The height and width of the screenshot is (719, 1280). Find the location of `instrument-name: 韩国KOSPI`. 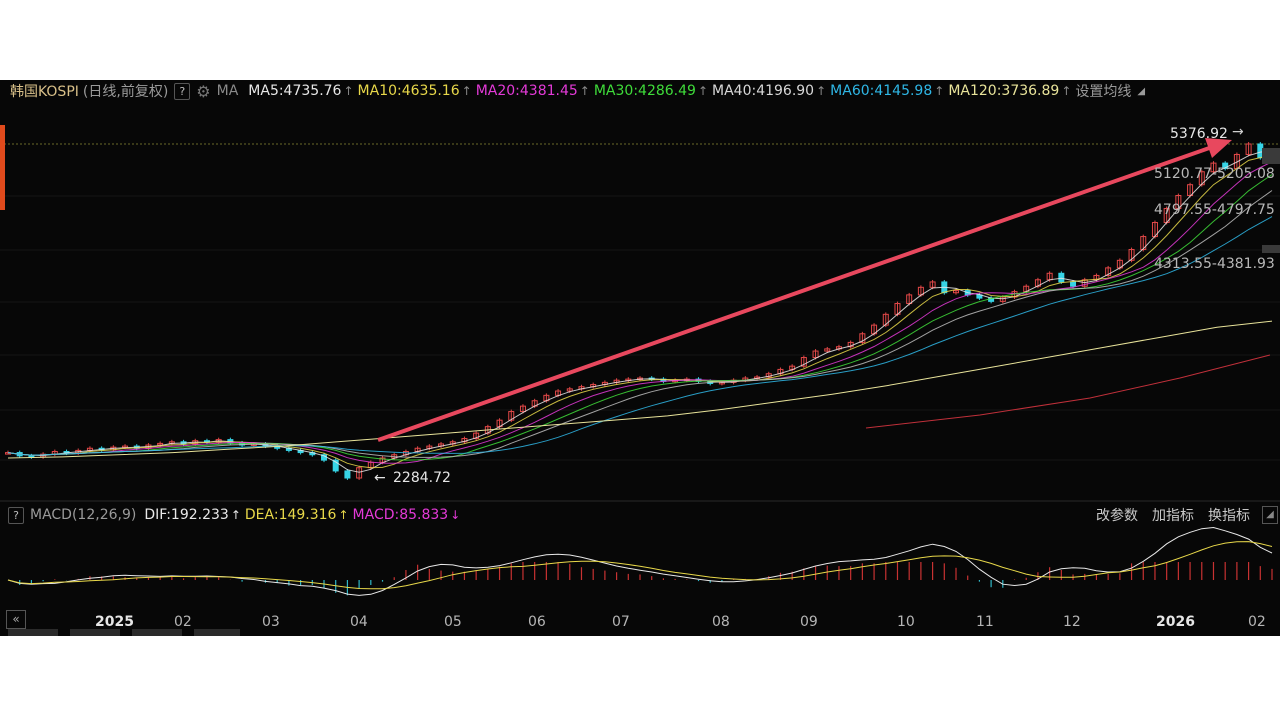

instrument-name: 韩国KOSPI is located at coordinates (44, 92).